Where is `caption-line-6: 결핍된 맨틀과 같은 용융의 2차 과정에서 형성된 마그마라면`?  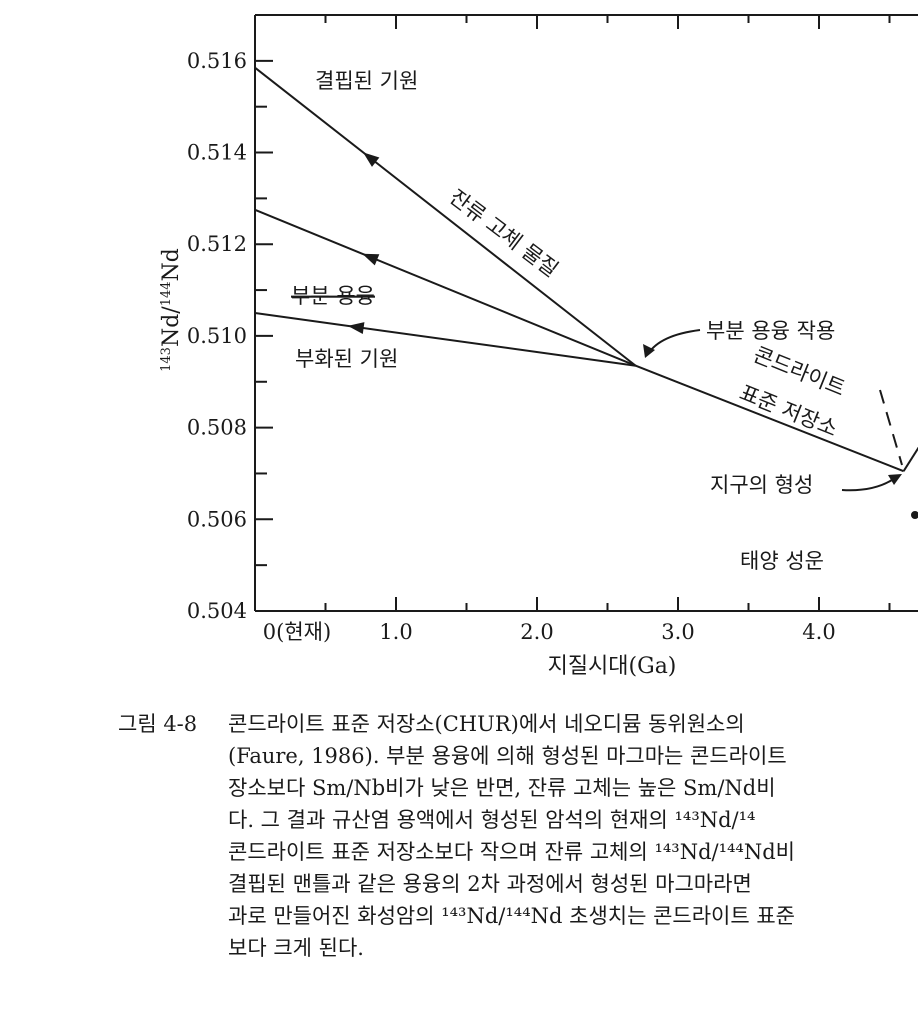 caption-line-6: 결핍된 맨틀과 같은 용융의 2차 과정에서 형성된 마그마라면 is located at coordinates (518, 884).